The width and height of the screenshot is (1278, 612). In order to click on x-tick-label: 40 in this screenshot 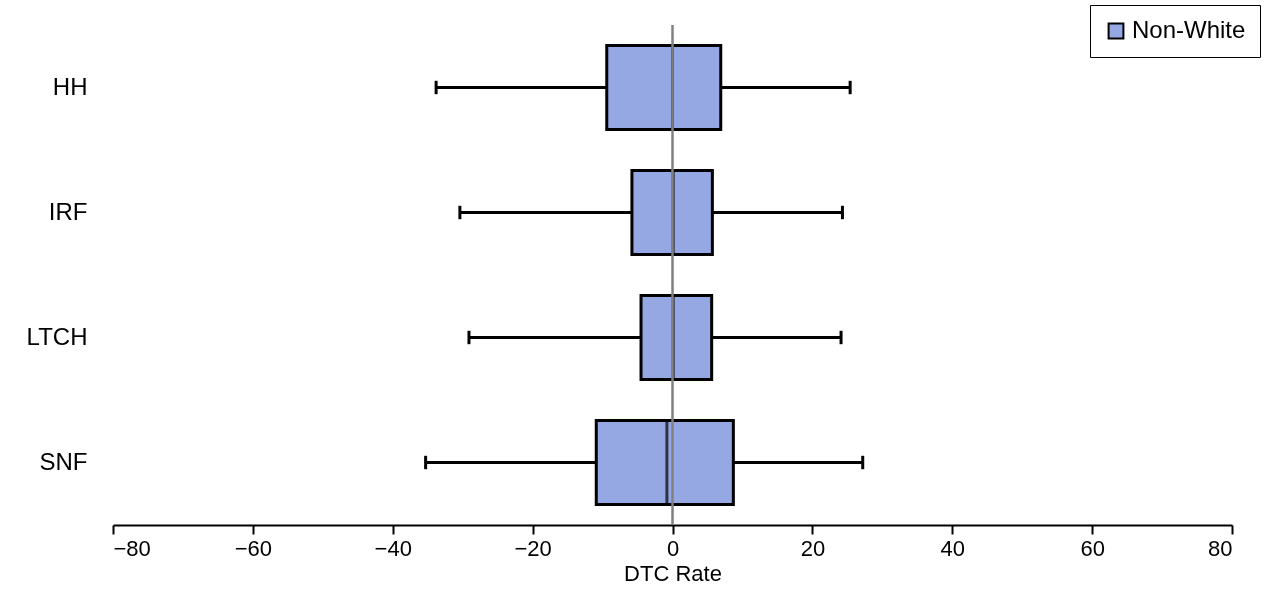, I will do `click(952, 548)`.